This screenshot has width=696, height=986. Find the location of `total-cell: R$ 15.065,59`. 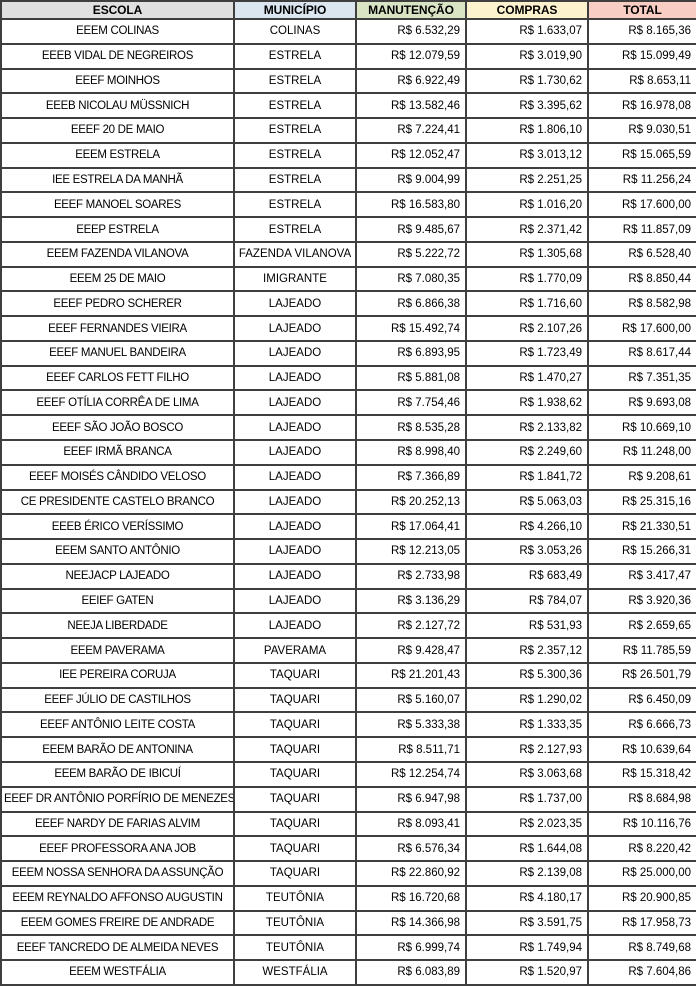

total-cell: R$ 15.065,59 is located at coordinates (641, 155).